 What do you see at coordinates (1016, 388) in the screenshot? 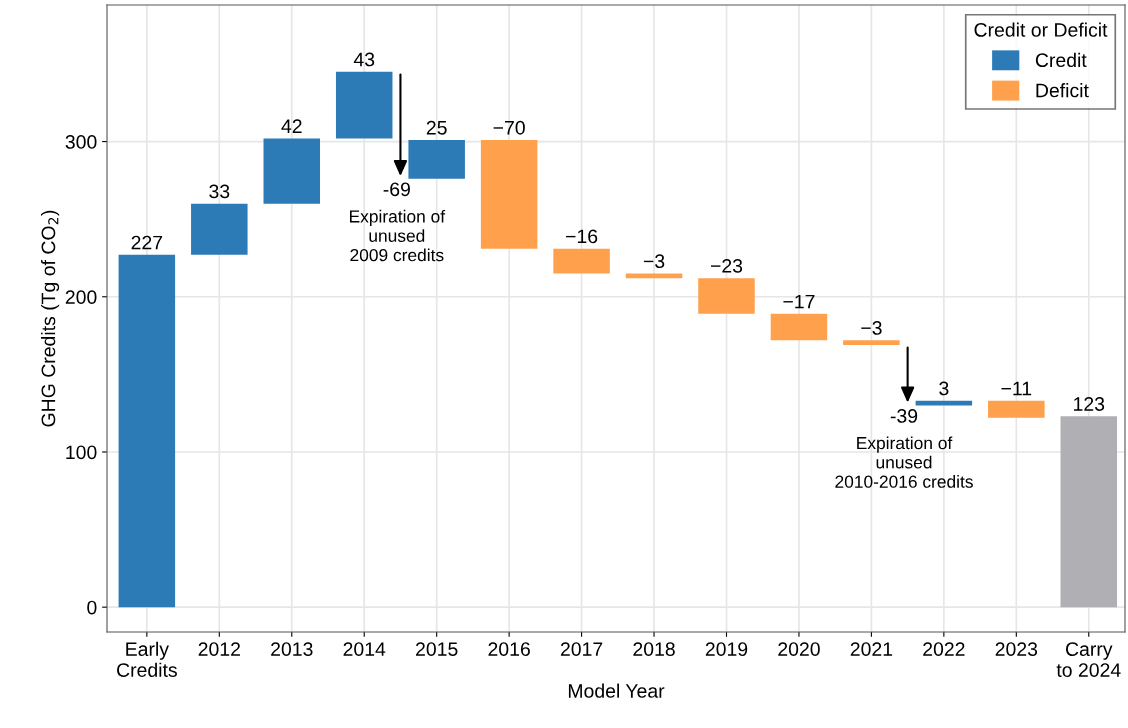
I see `data-label: −11` at bounding box center [1016, 388].